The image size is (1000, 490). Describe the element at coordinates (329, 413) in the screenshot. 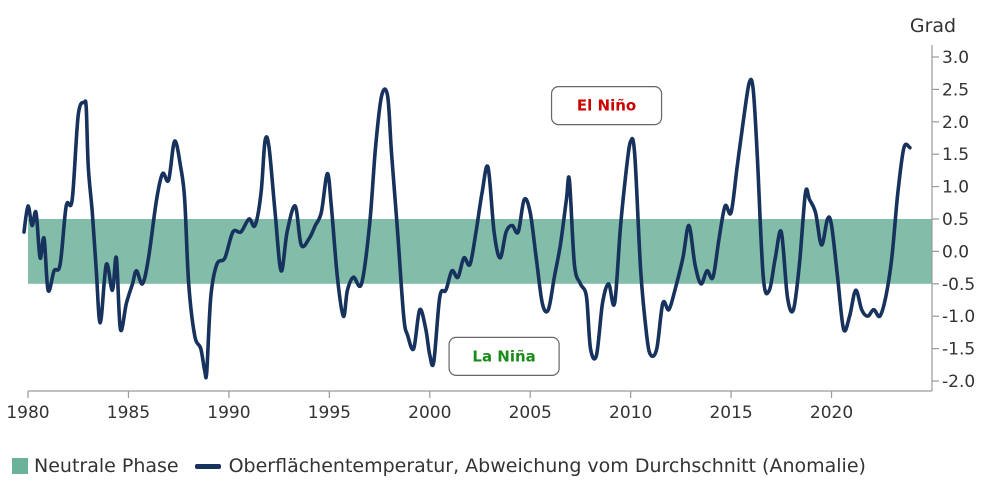

I see `x-tick-label: 1995` at that location.